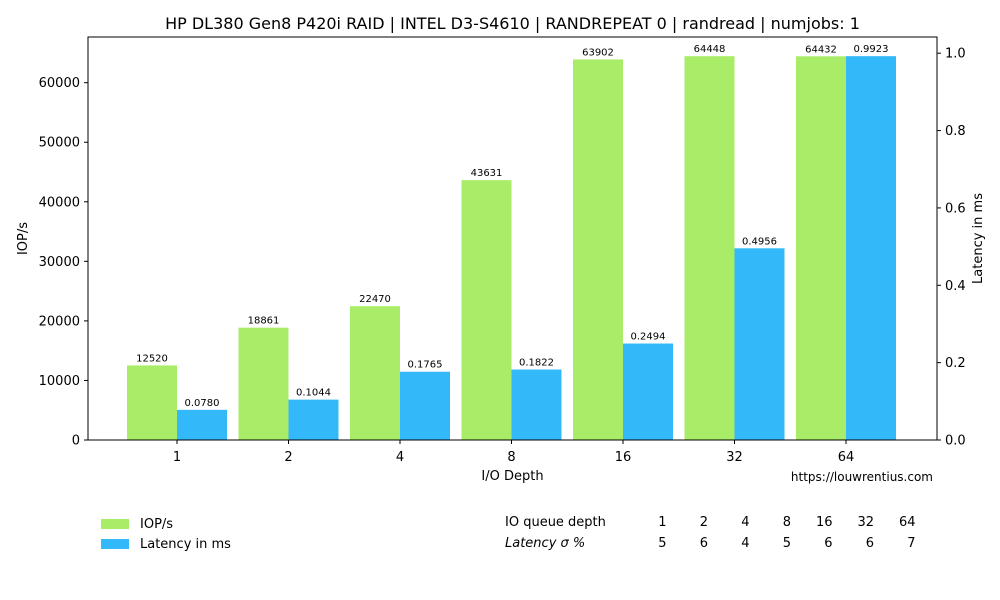 The image size is (1000, 600). I want to click on legend-swatch-latency, so click(115, 544).